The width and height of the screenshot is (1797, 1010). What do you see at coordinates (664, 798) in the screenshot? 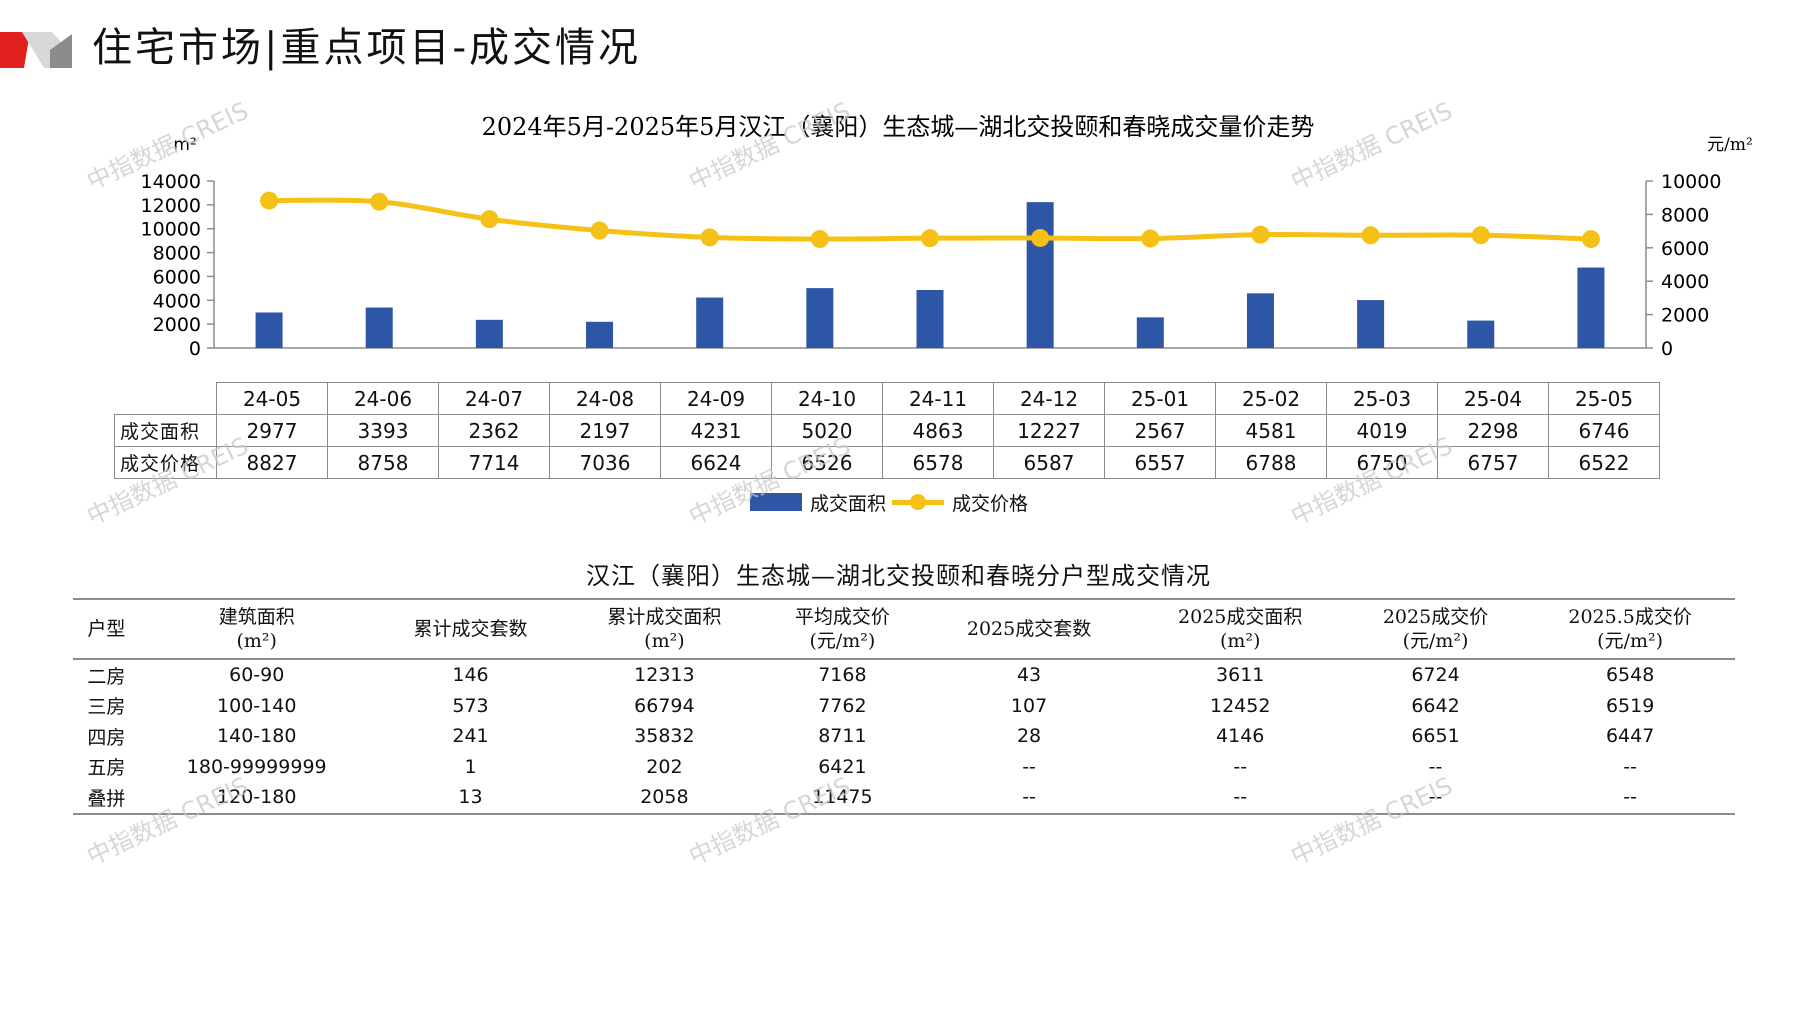
I see `table-cell: 2058` at bounding box center [664, 798].